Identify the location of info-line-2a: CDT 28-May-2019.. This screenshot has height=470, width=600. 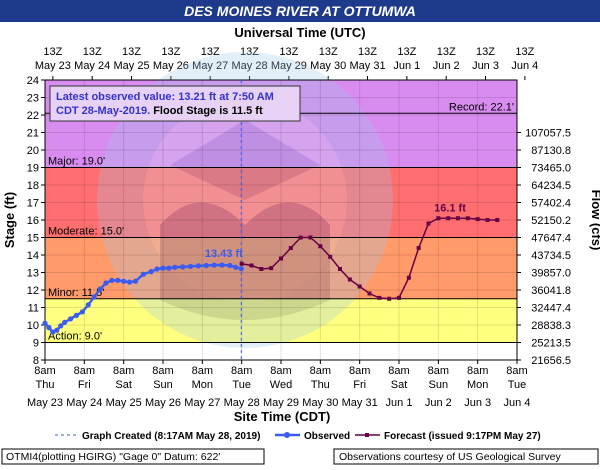
(103, 111).